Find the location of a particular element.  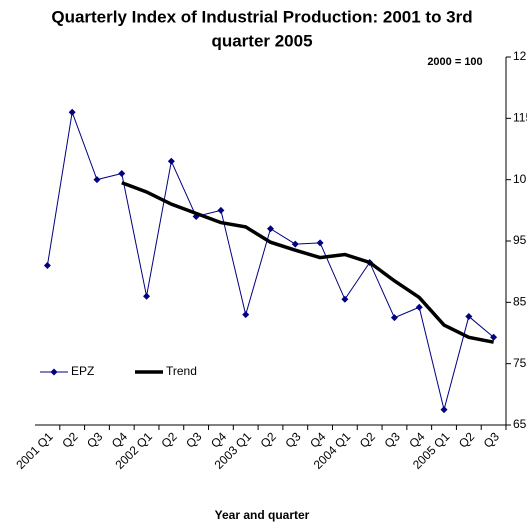

y-tick-label: 75 is located at coordinates (520, 363).